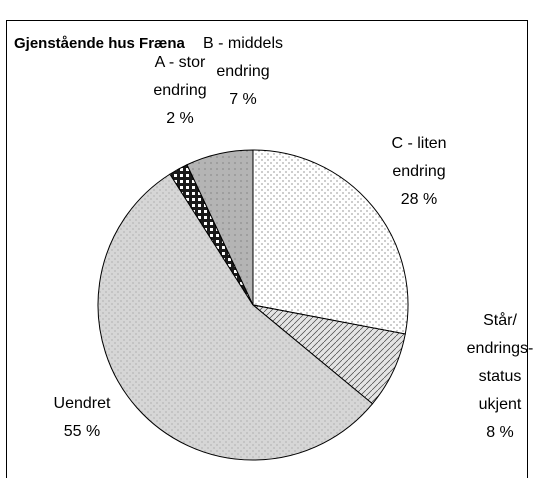 This screenshot has height=478, width=534. What do you see at coordinates (82, 431) in the screenshot?
I see `value-label: 55 %` at bounding box center [82, 431].